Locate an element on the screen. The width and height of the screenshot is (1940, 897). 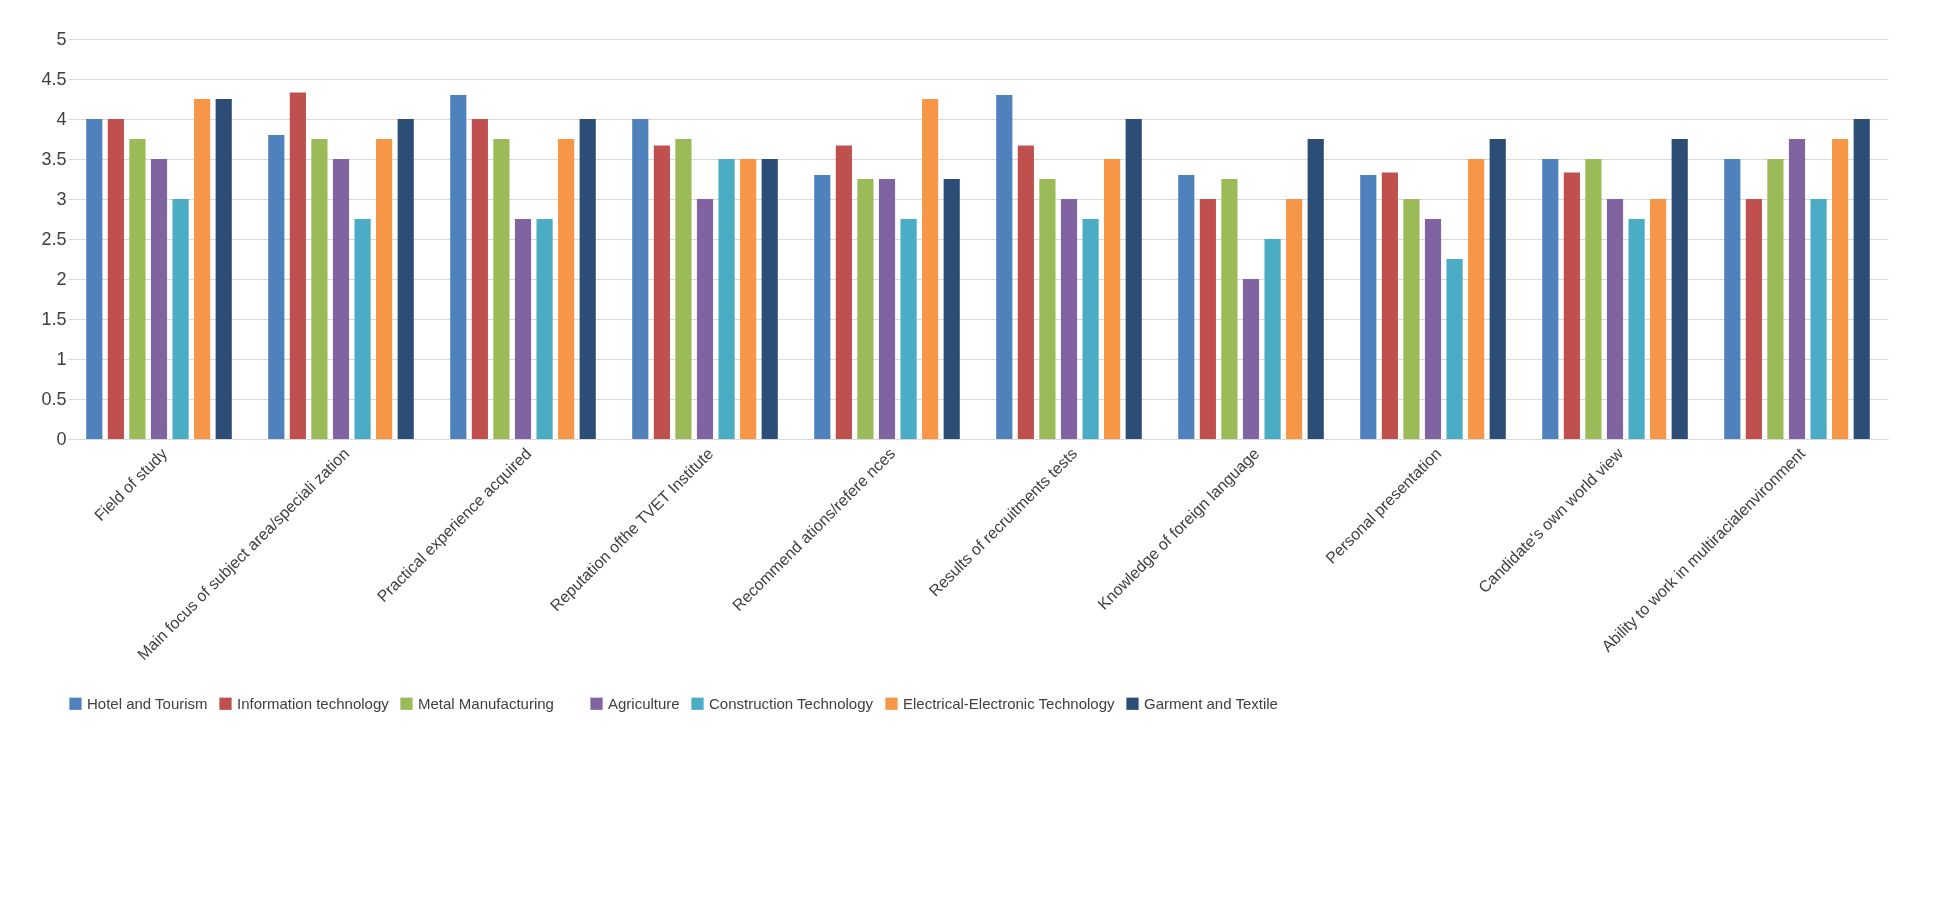
y-tick-label: 3.5 is located at coordinates (54, 158).